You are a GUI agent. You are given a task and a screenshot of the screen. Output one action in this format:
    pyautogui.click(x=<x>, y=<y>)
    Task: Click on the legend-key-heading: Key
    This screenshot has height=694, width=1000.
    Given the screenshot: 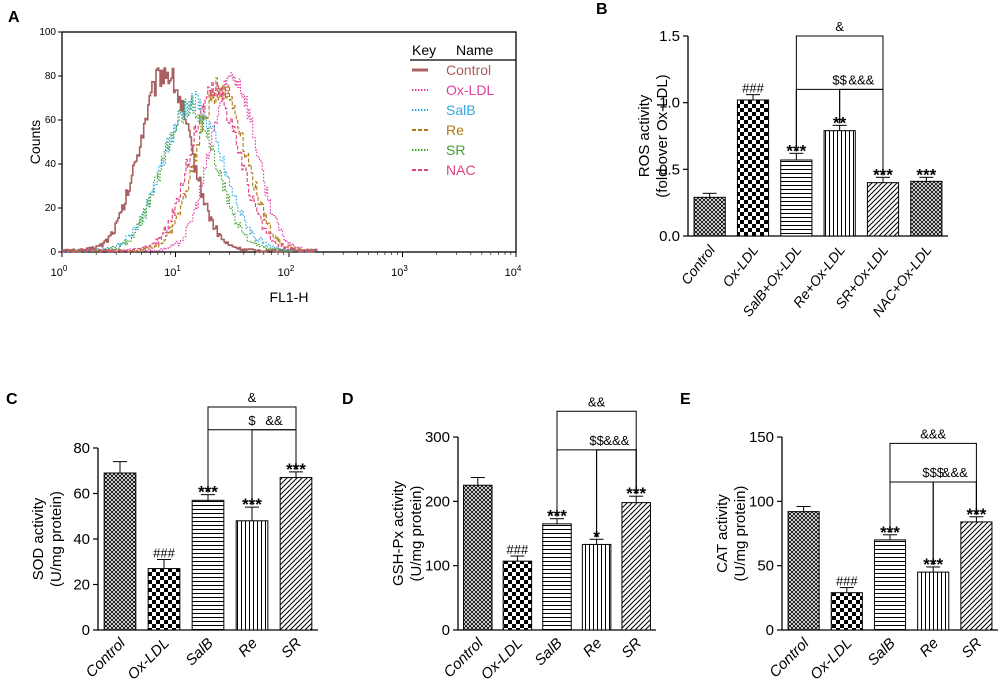 What is the action you would take?
    pyautogui.click(x=424, y=50)
    